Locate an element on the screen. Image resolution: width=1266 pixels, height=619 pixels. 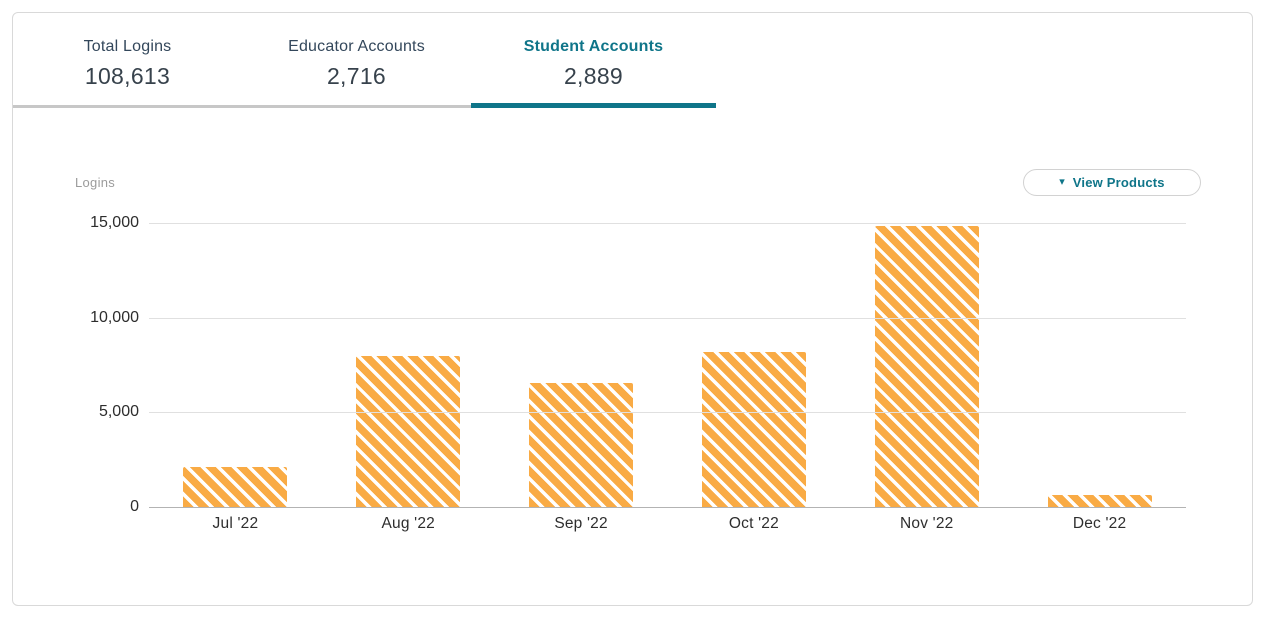
x-tick-label: Sep '22 is located at coordinates (581, 523).